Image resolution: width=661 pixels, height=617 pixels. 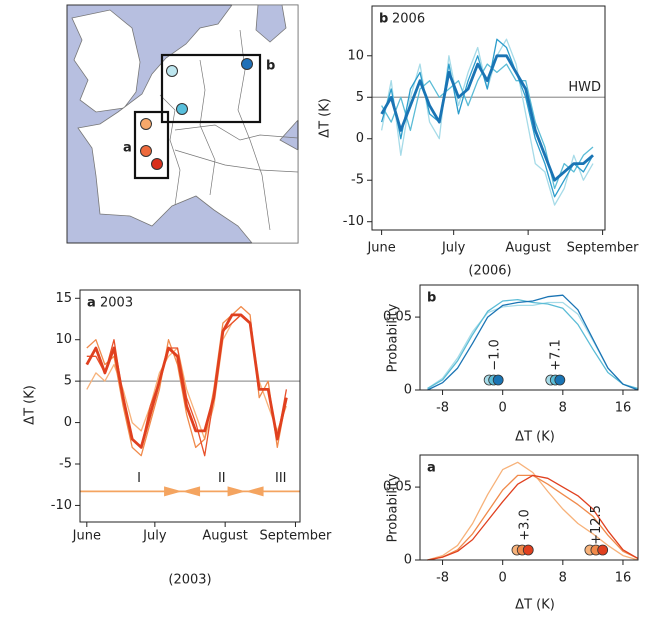 I want to click on map-label: b, so click(x=270, y=66).